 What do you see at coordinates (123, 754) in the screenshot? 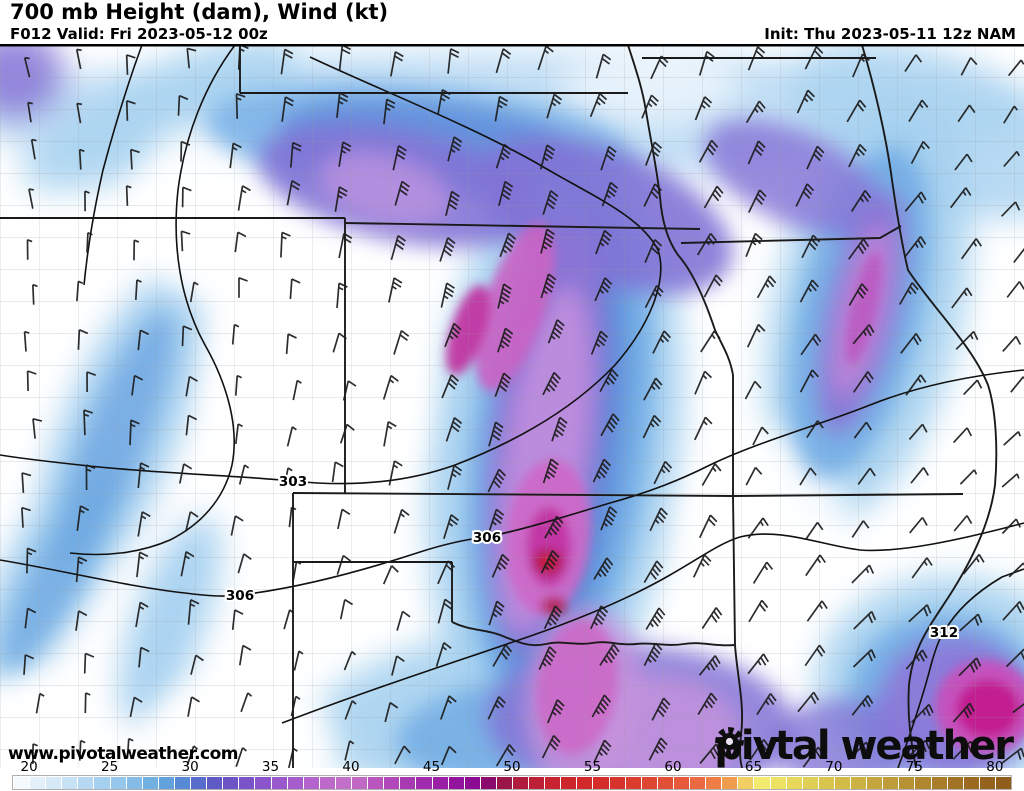
I see `watermark-url: www.pivotalweather.com` at bounding box center [123, 754].